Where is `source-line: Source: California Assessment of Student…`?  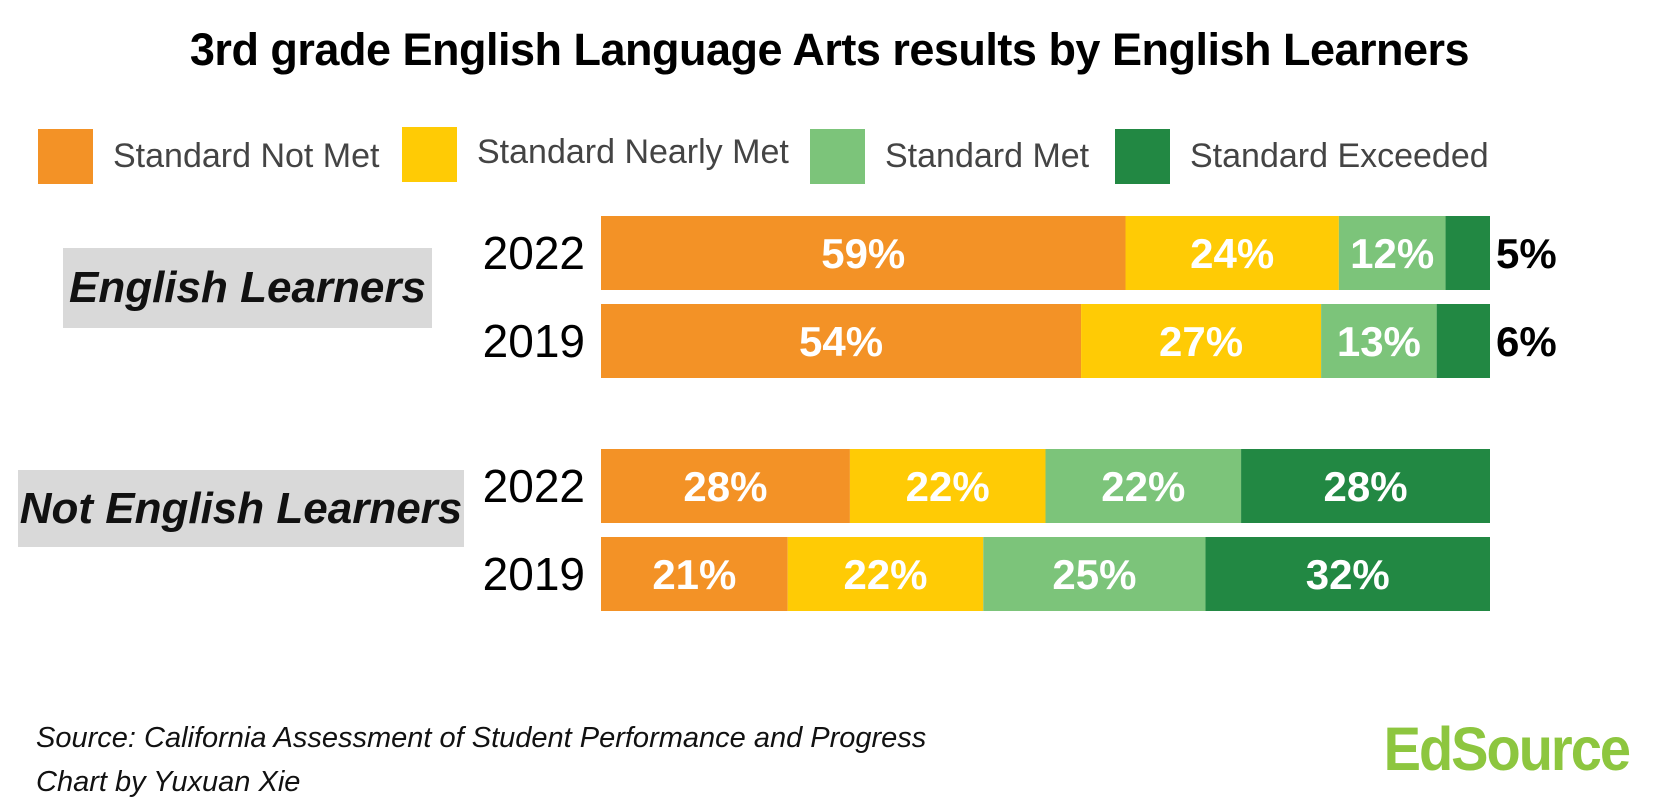 source-line: Source: California Assessment of Student… is located at coordinates (481, 738).